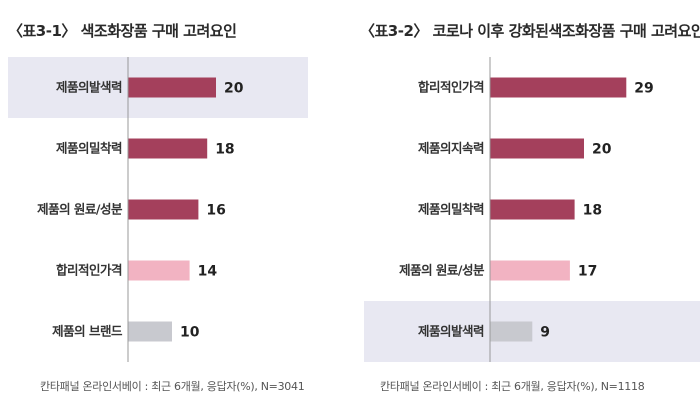 The height and width of the screenshot is (401, 700). Describe the element at coordinates (172, 386) in the screenshot. I see `chart-source: 칸타패널 온라인서베이 : 최근 6개월, 응답자(%), N=3041` at that location.